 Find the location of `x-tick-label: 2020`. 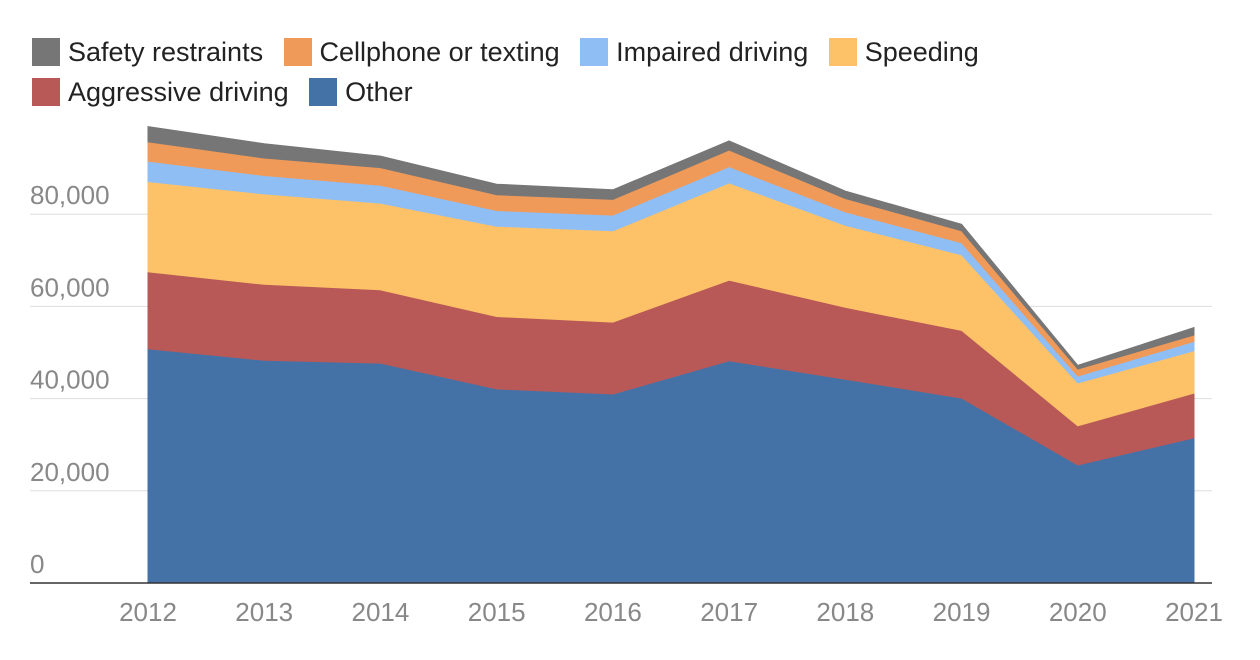

x-tick-label: 2020 is located at coordinates (1078, 612).